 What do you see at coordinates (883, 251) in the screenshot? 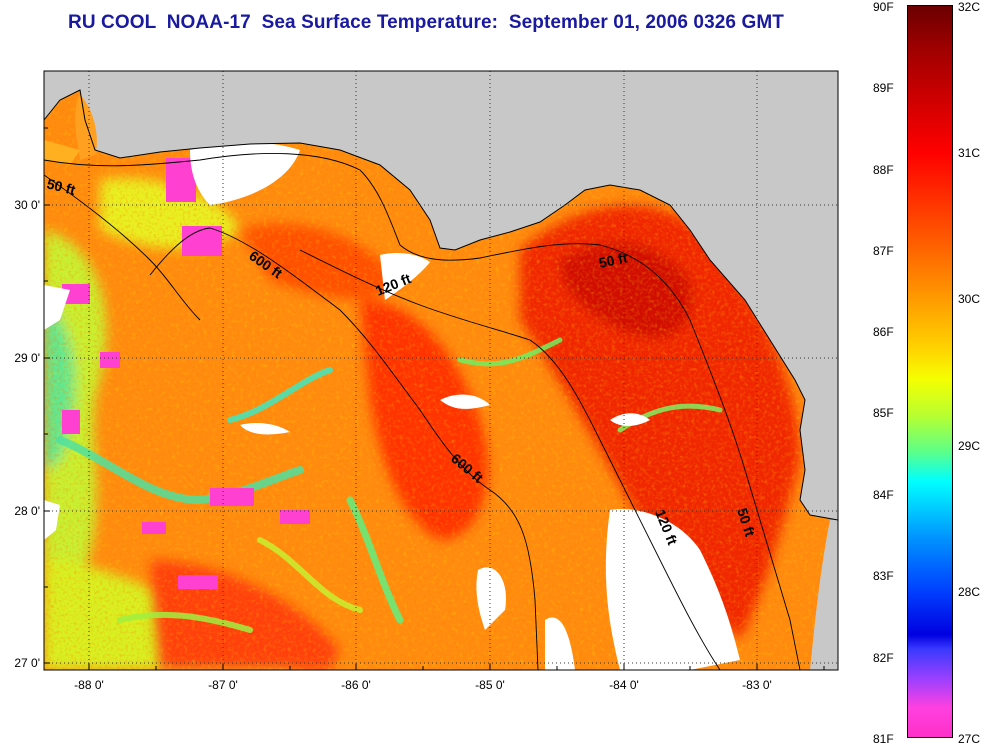
I see `colorbar-f-label: 87F` at bounding box center [883, 251].